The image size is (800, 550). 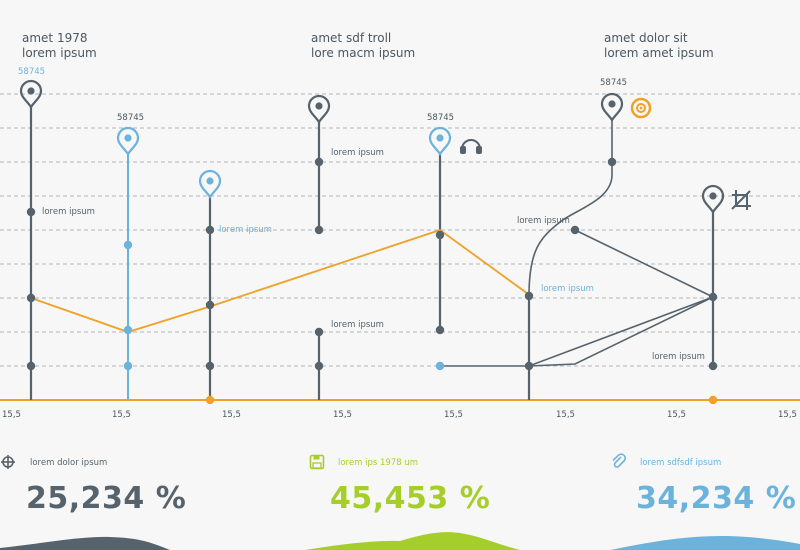 What do you see at coordinates (412, 541) in the screenshot?
I see `green-hill` at bounding box center [412, 541].